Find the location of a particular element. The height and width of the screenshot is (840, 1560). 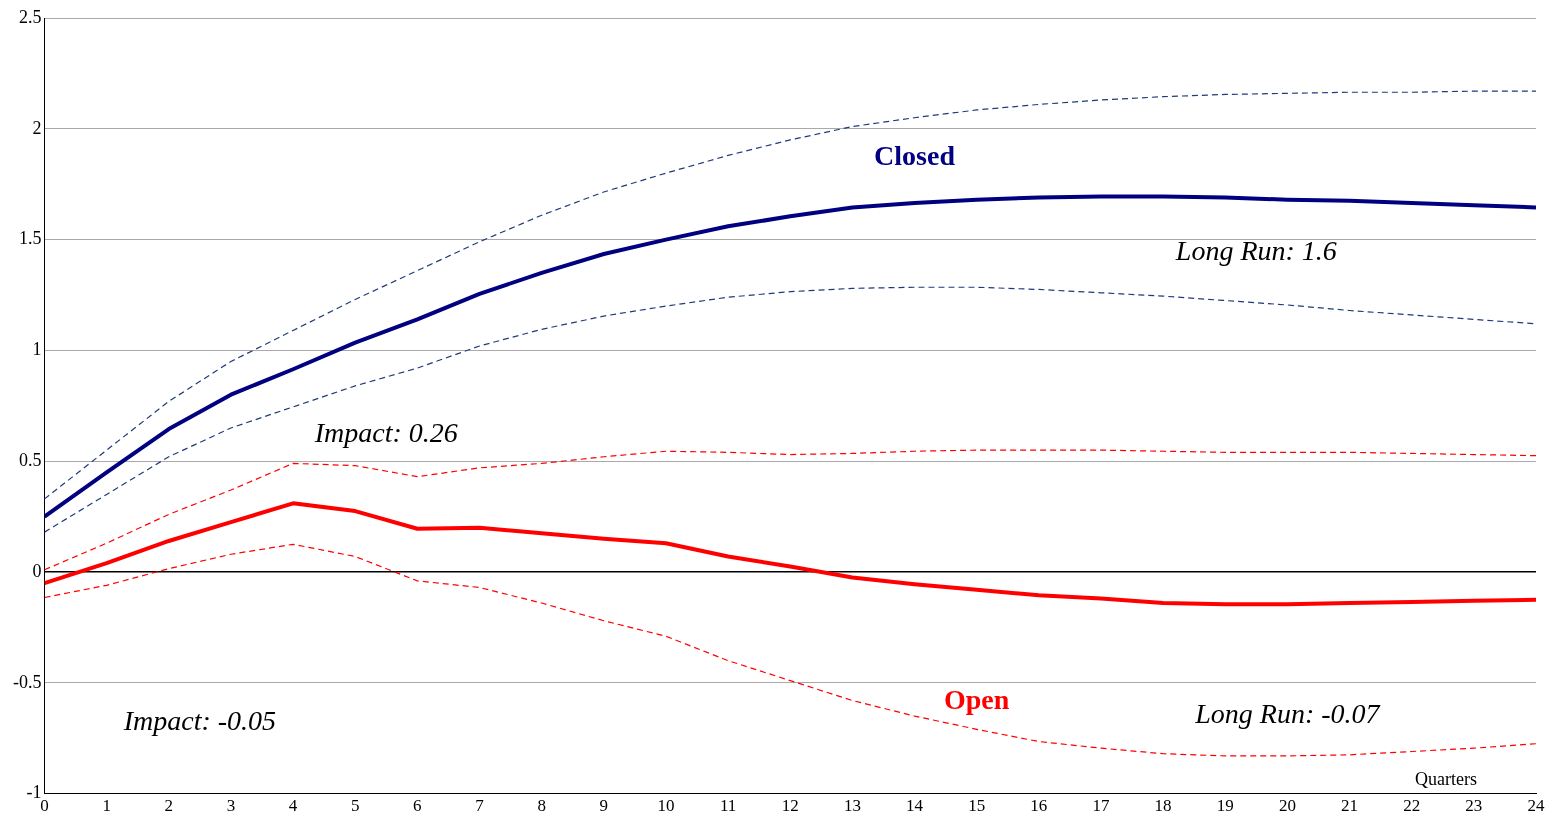

y-tick-label: -0.5 is located at coordinates (27, 681).